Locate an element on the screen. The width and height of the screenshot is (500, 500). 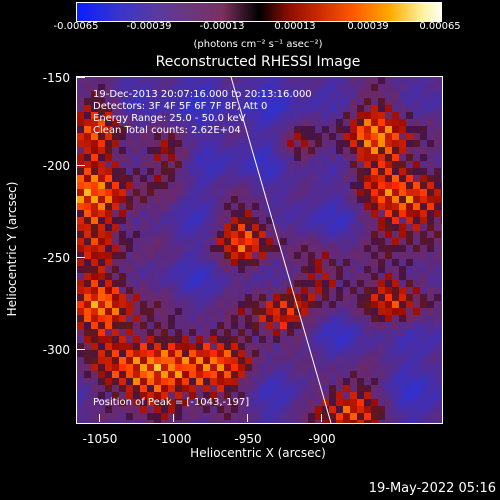
colorbar-tick: -0.00065 is located at coordinates (76, 26).